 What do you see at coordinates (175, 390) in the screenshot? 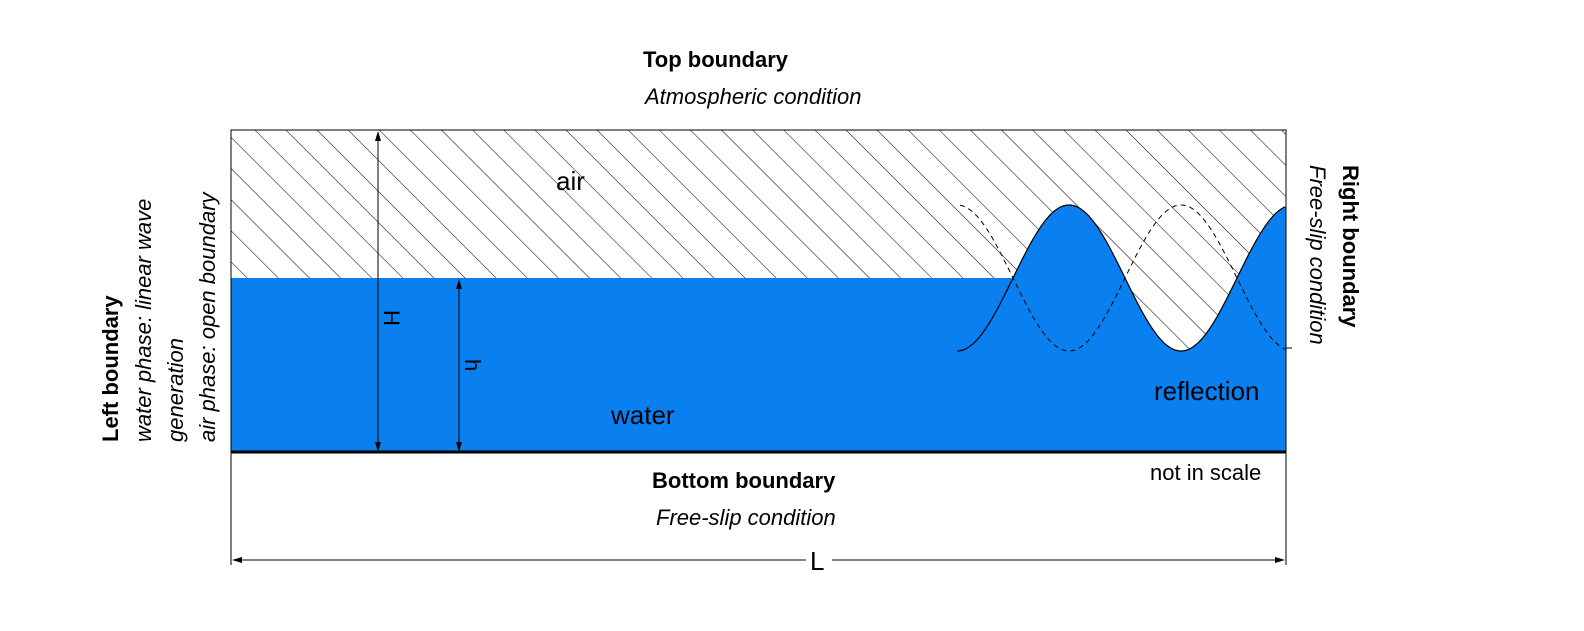
I see `left-boundary-generation: generation` at bounding box center [175, 390].